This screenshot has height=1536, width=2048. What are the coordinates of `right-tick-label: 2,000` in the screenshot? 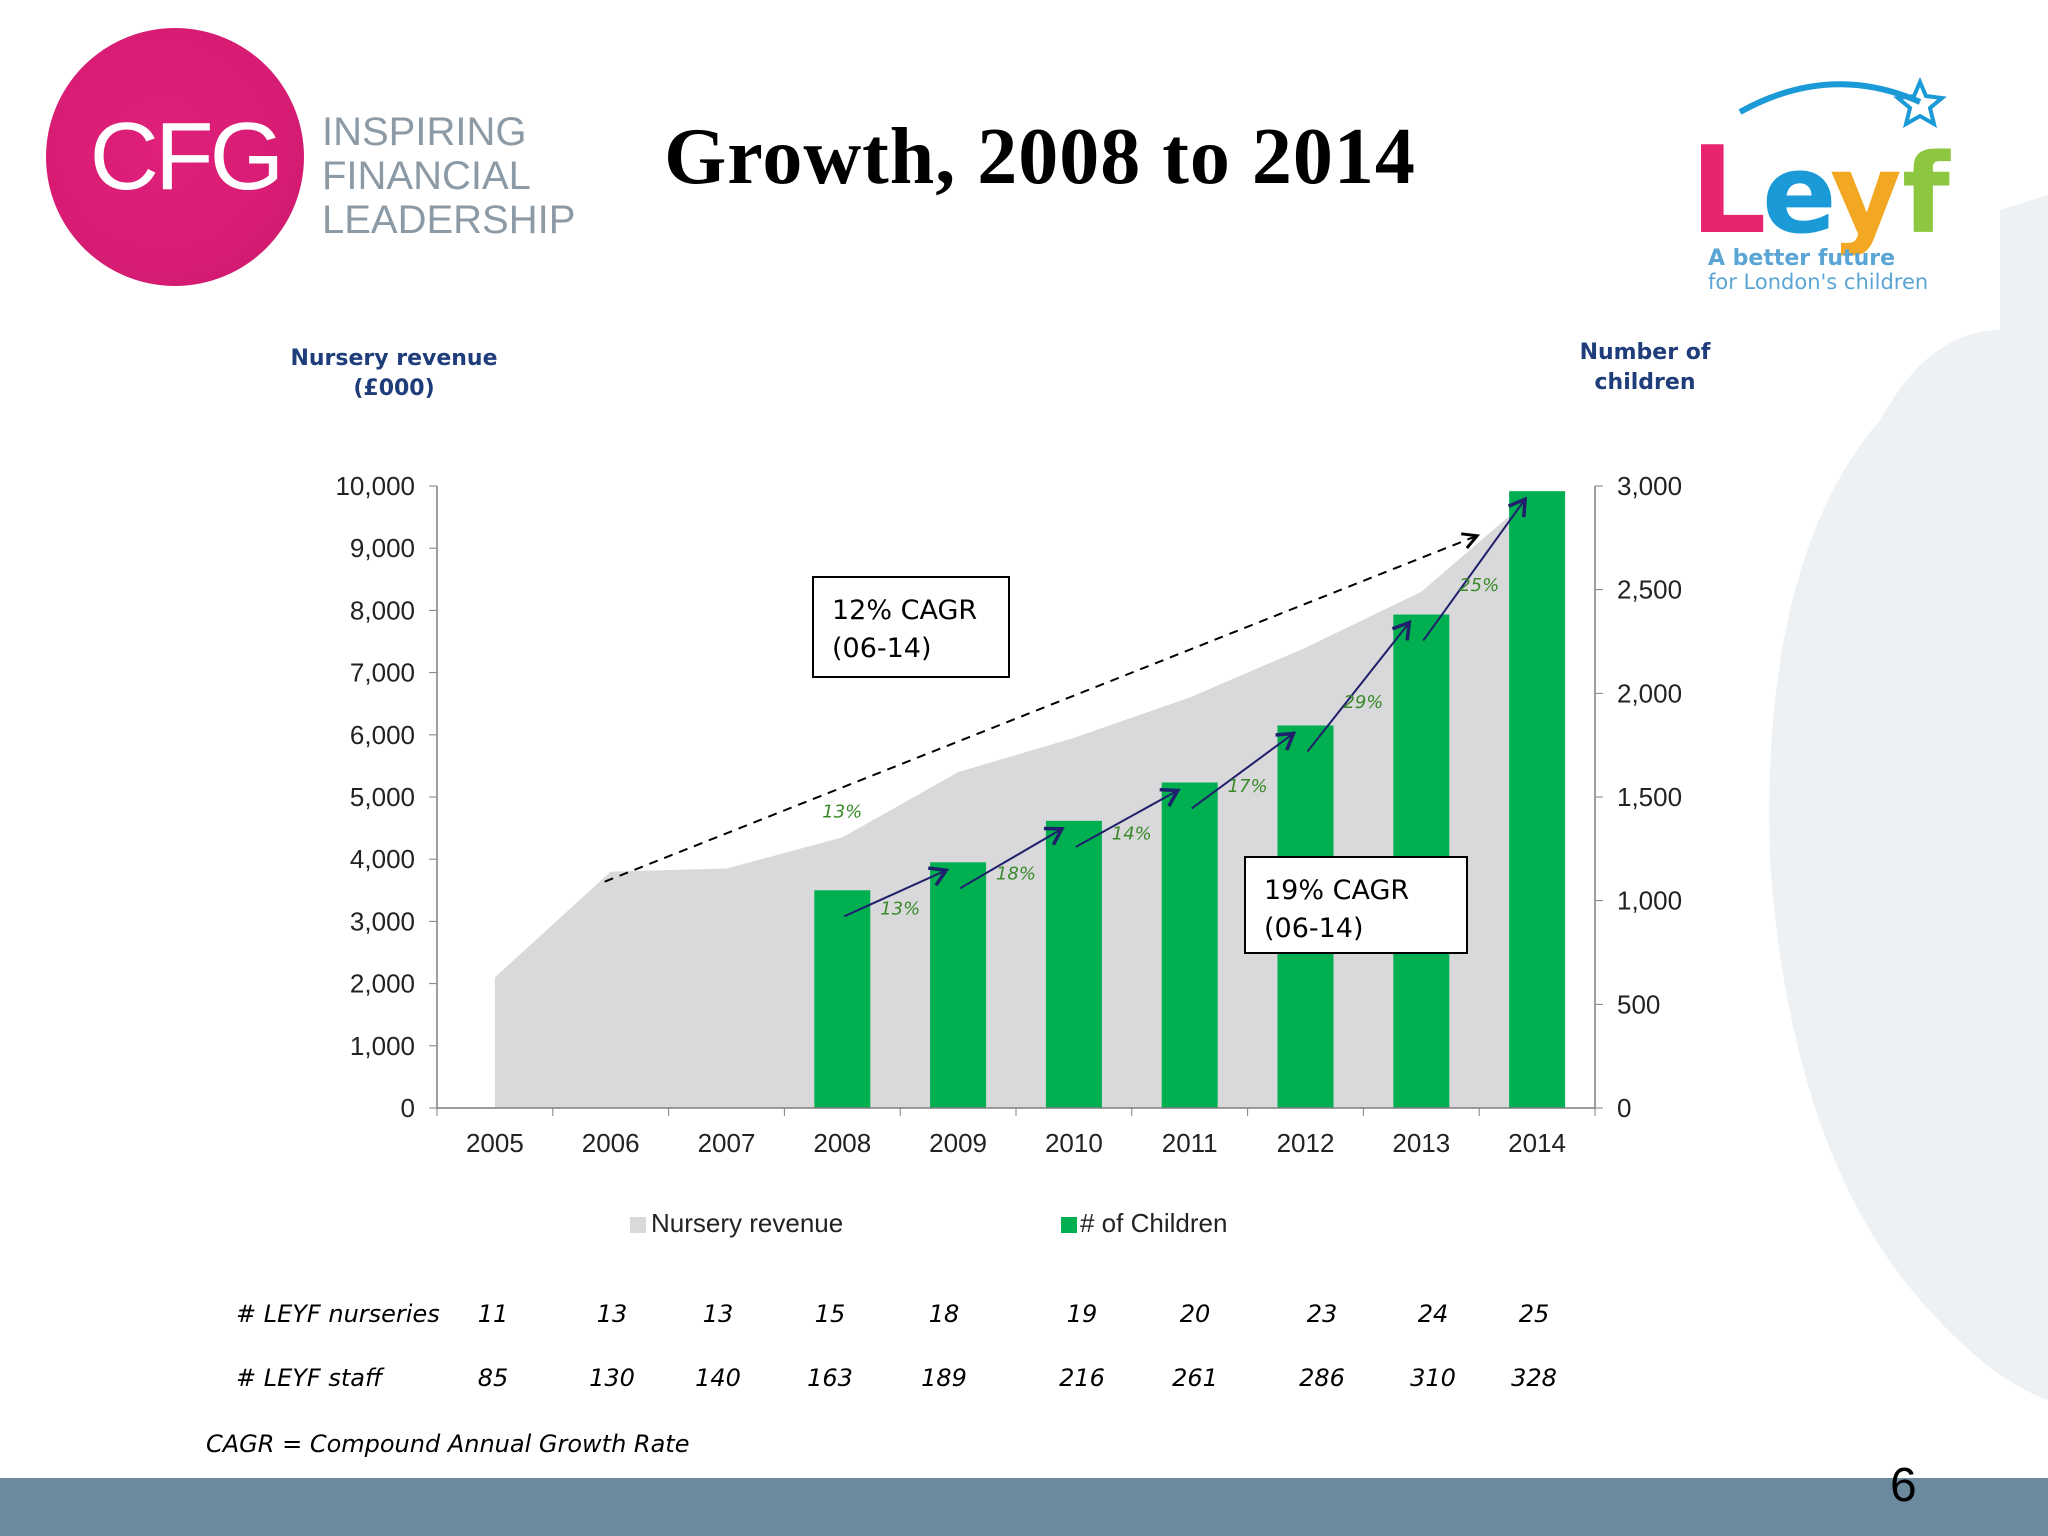 It's located at (1649, 693).